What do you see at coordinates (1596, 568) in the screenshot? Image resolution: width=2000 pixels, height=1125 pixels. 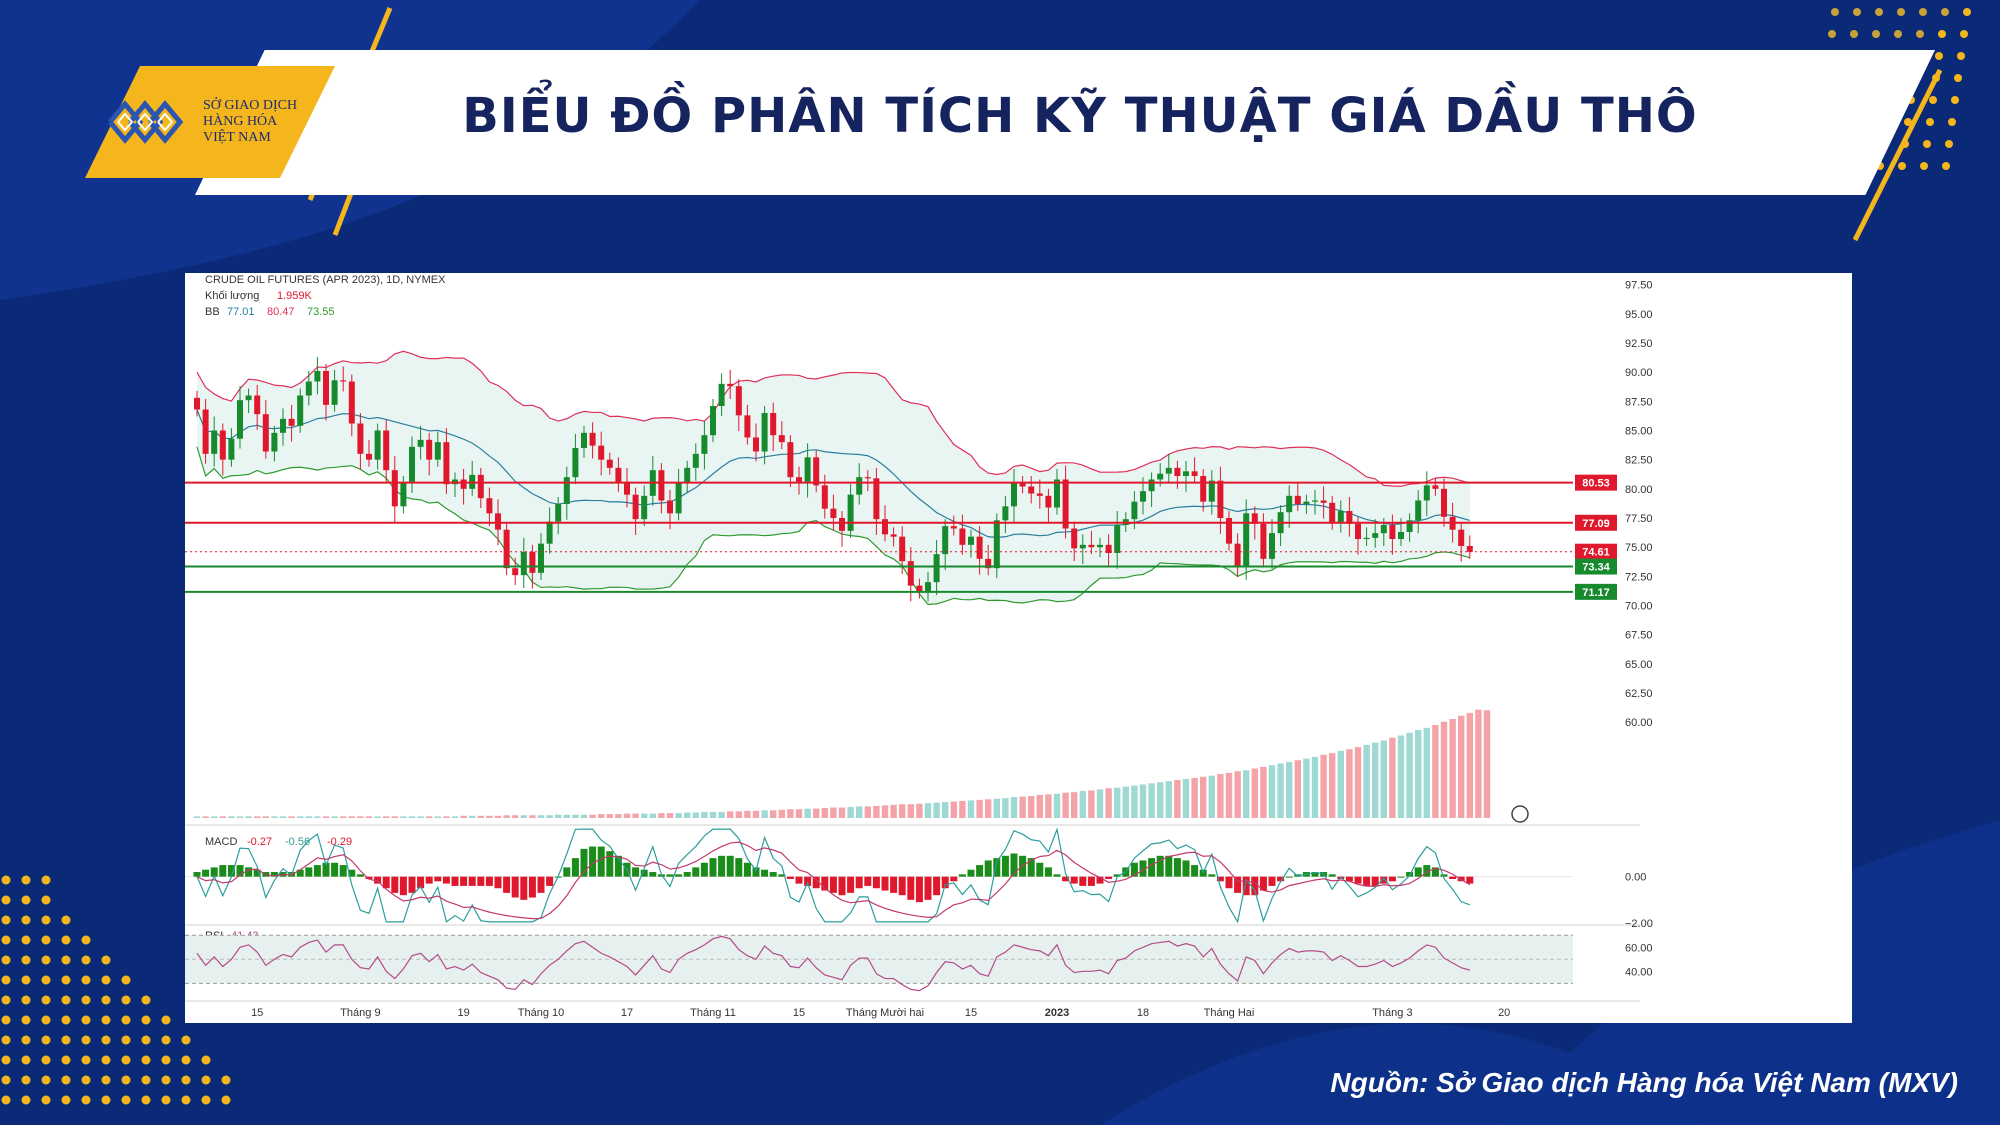 I see `level-label: 73.34` at bounding box center [1596, 568].